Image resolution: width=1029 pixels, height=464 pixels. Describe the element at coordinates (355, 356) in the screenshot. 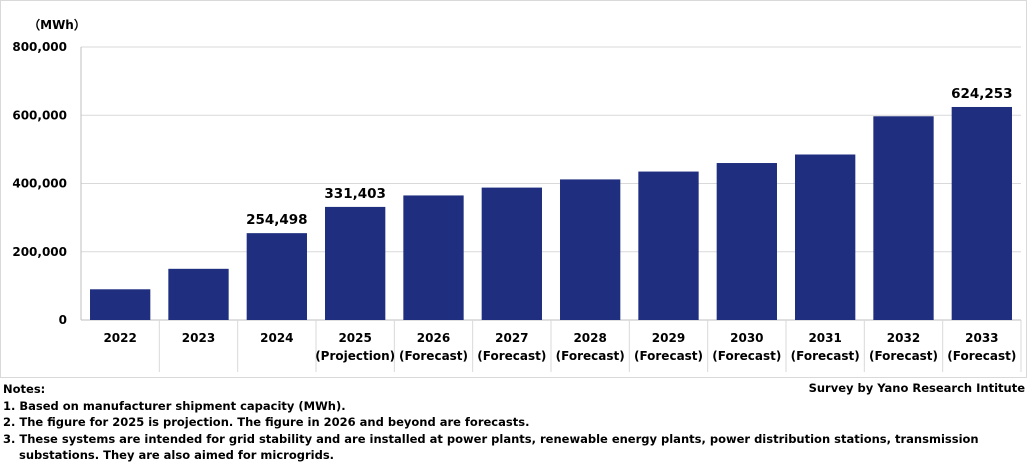

I see `x-tick-label: (Projection)` at that location.